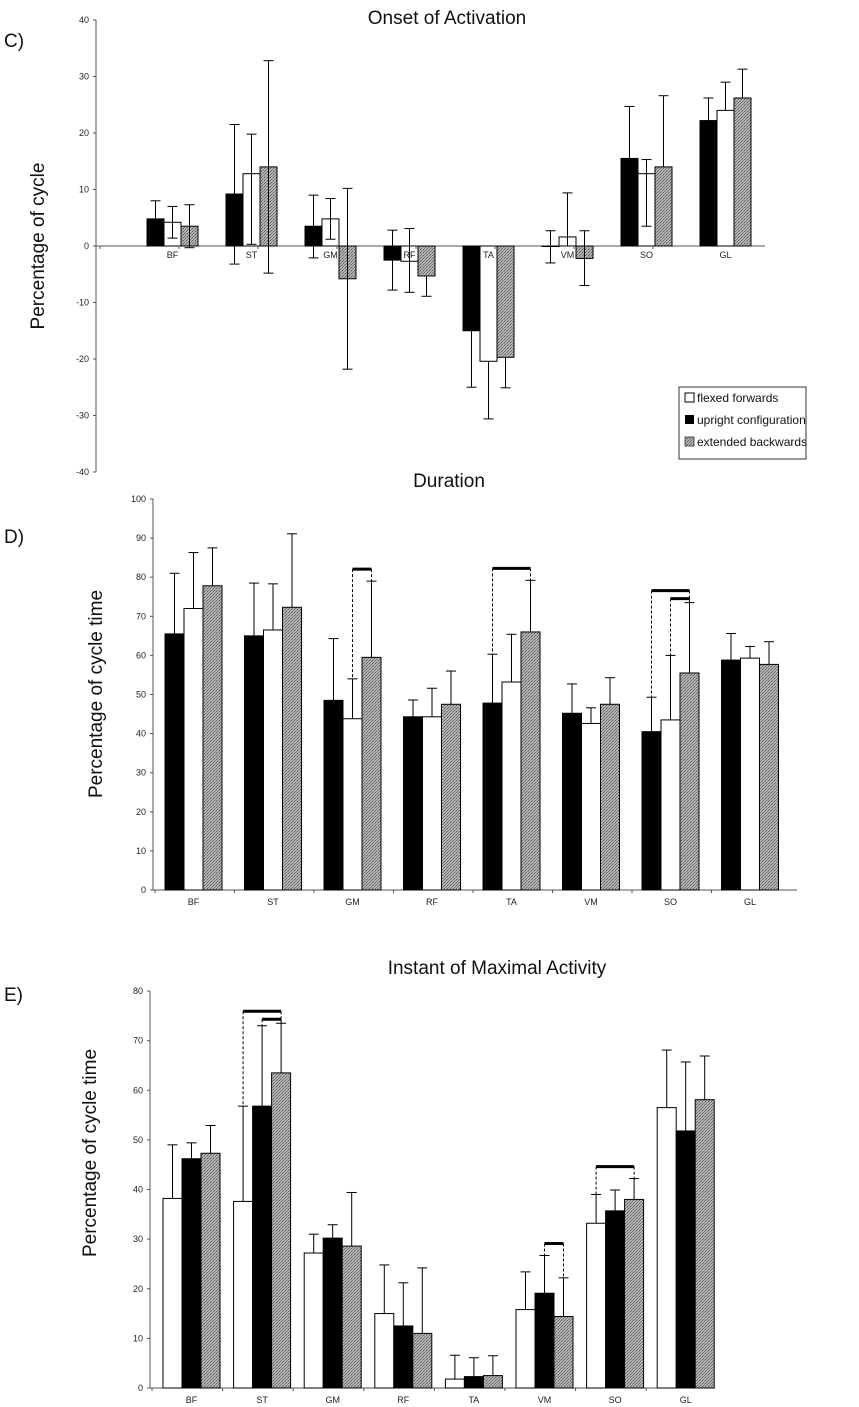 The width and height of the screenshot is (859, 1407). I want to click on y-tick-label-c: -40, so click(82, 472).